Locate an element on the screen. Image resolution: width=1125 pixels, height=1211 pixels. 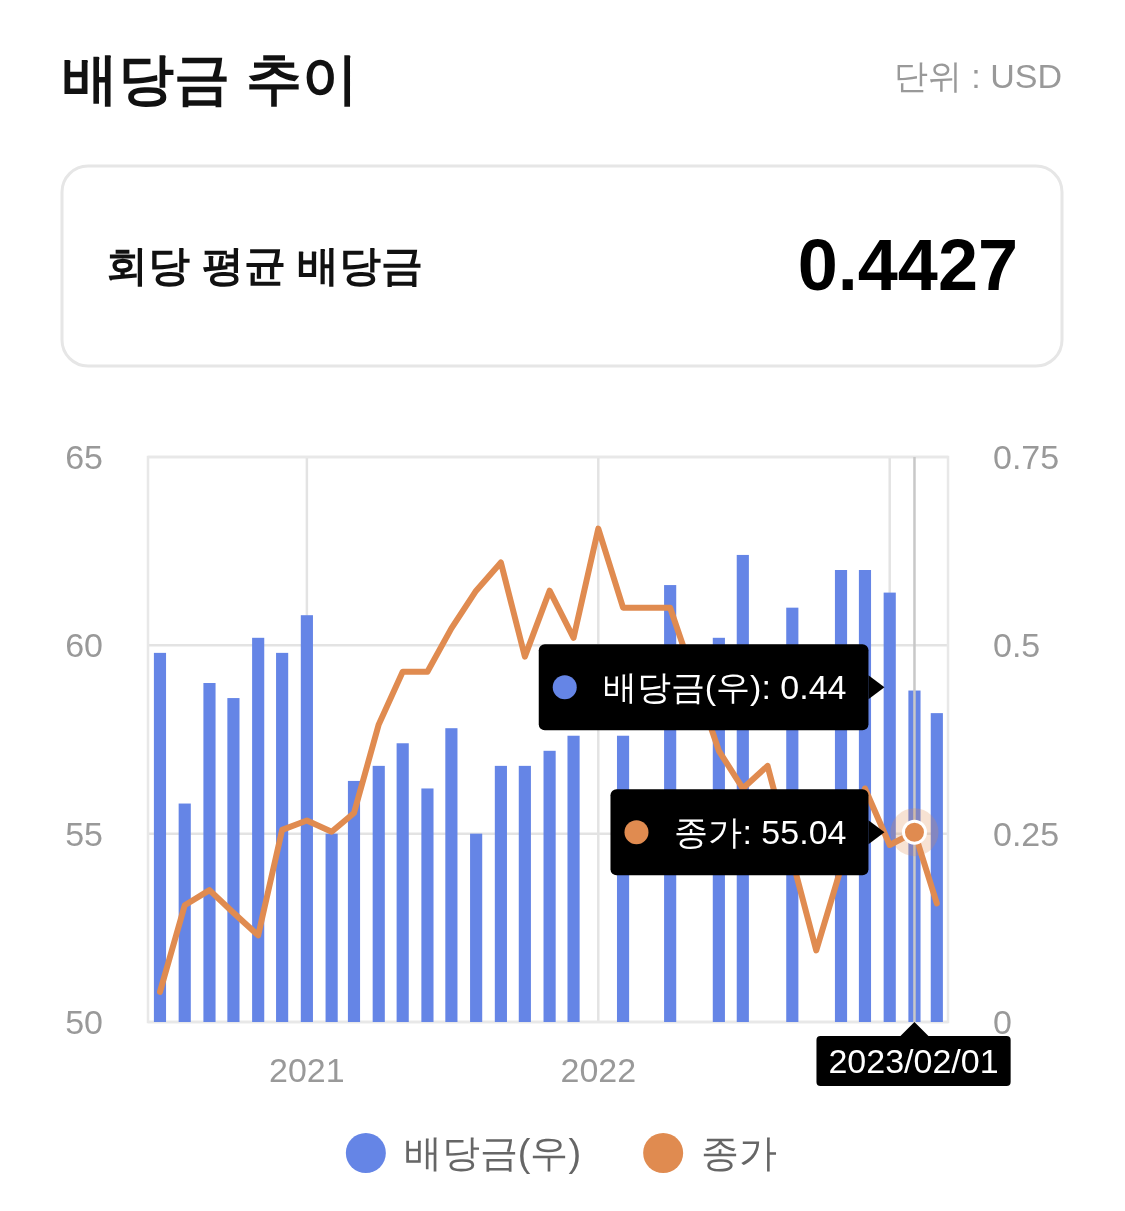
y-tick-label: 60 is located at coordinates (84, 645).